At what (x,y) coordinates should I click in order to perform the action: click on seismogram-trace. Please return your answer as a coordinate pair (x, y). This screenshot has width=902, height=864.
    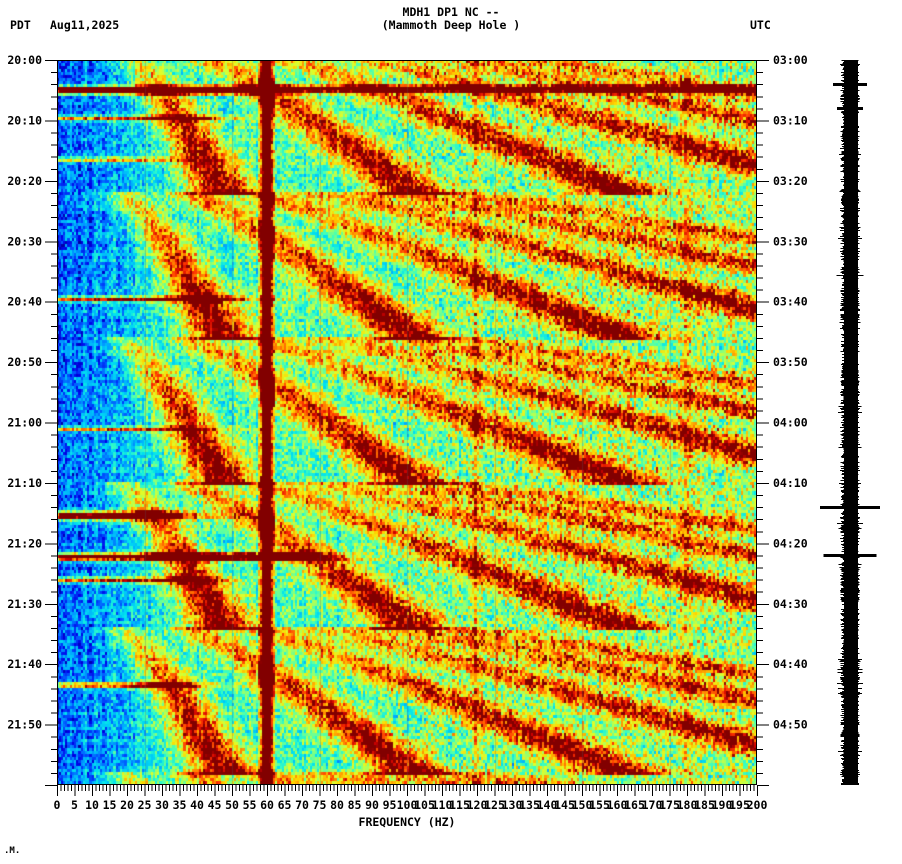
    Looking at the image, I should click on (850, 422).